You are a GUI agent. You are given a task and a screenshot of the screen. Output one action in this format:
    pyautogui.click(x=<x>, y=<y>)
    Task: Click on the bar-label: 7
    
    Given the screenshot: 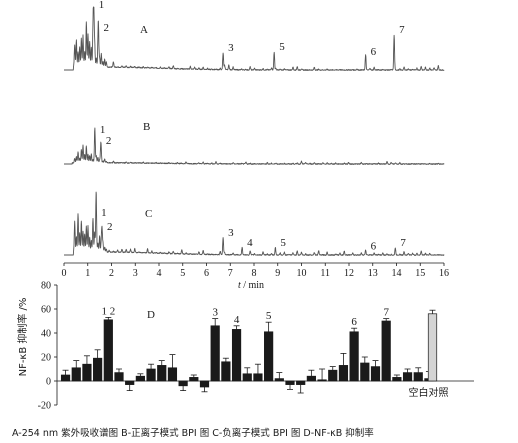 What is the action you would take?
    pyautogui.click(x=386, y=313)
    